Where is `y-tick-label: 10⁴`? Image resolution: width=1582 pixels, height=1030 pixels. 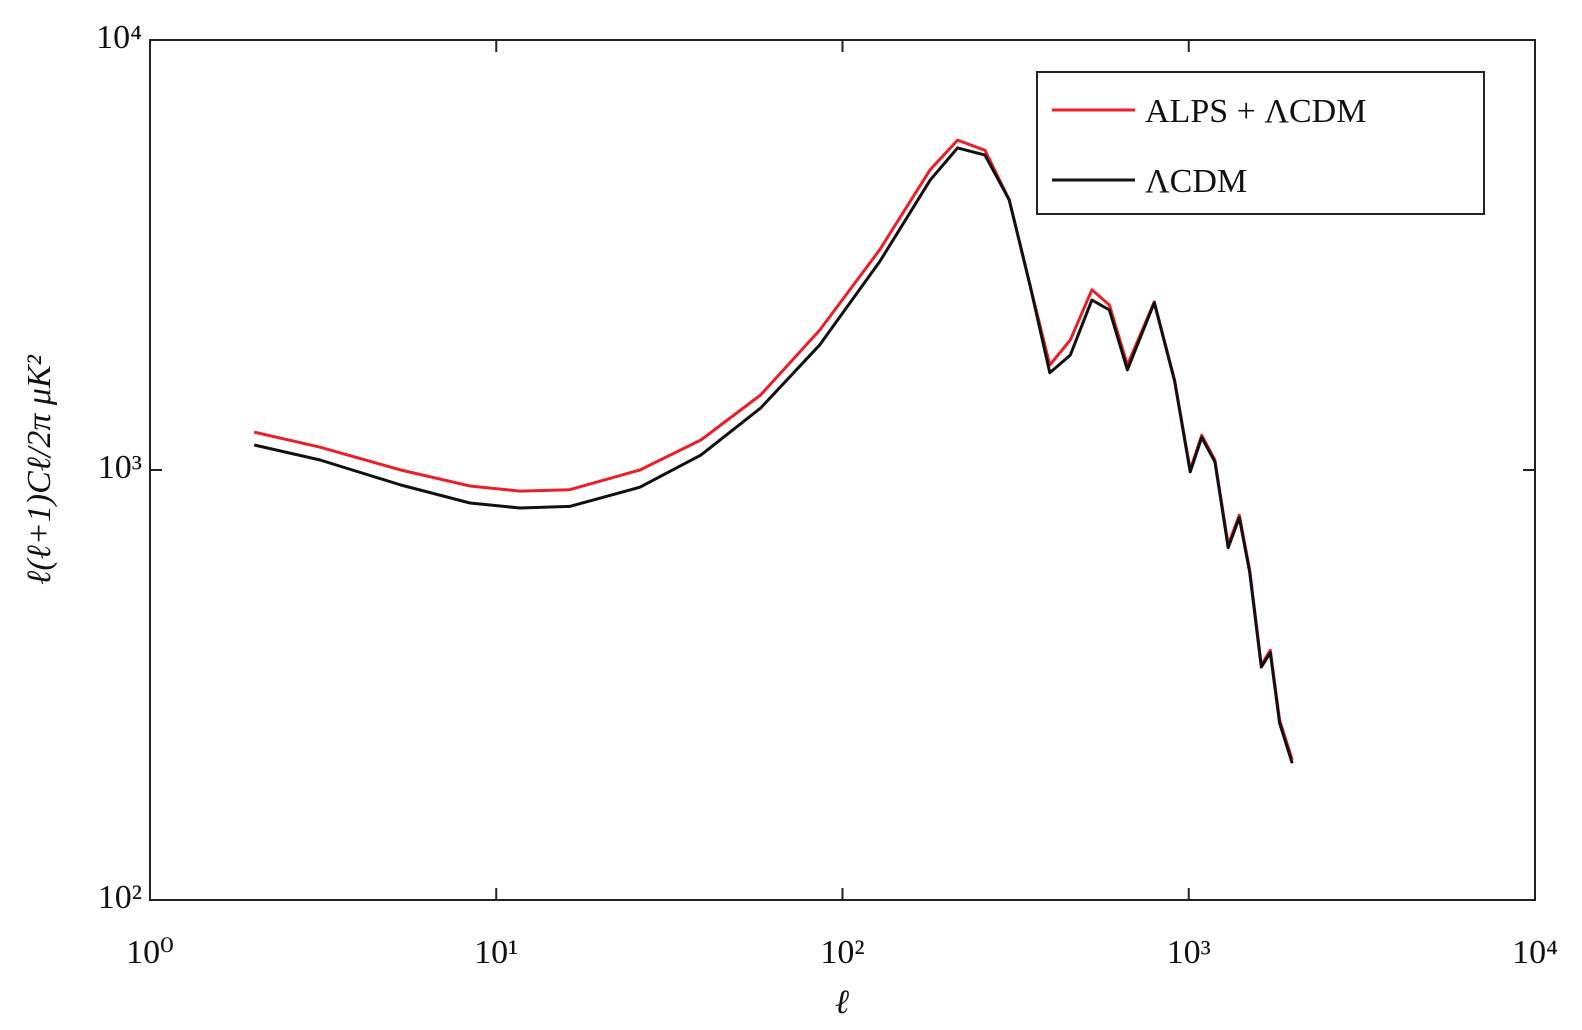
y-tick-label: 10⁴ is located at coordinates (119, 37).